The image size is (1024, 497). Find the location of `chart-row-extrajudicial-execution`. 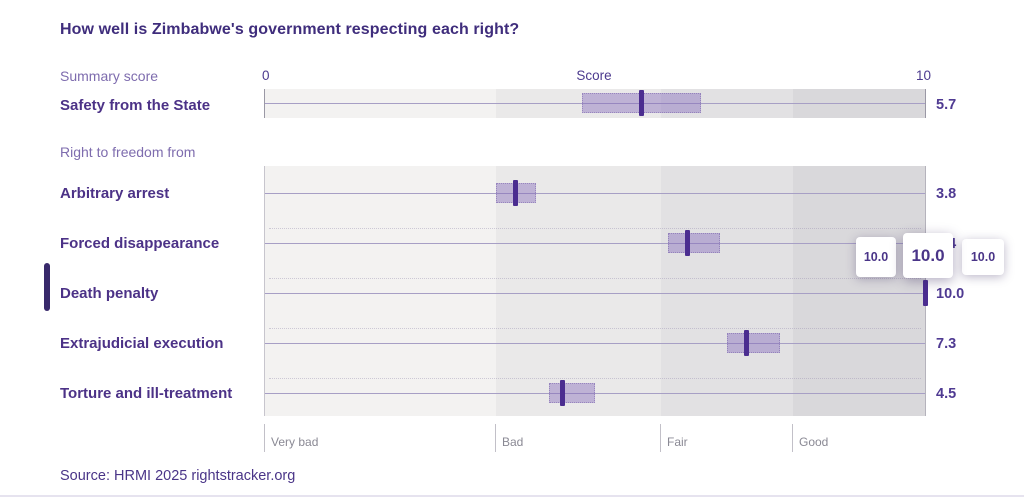

chart-row-extrajudicial-execution is located at coordinates (595, 341).